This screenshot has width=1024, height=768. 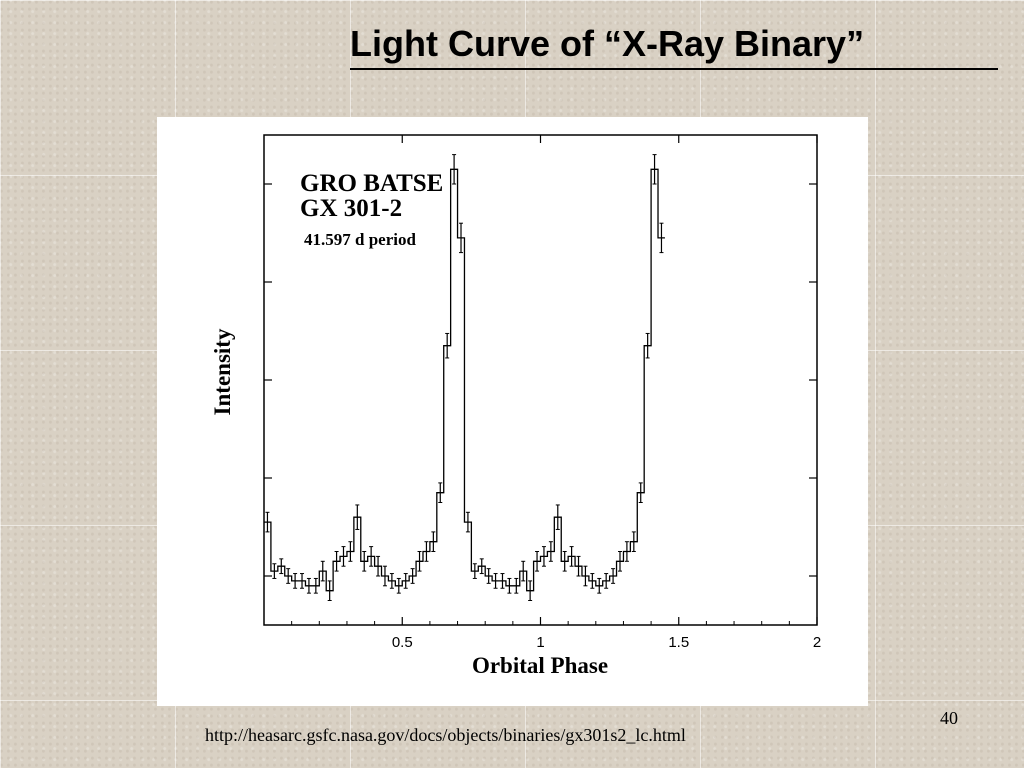 I want to click on x-tick-label: 1.5, so click(x=678, y=642).